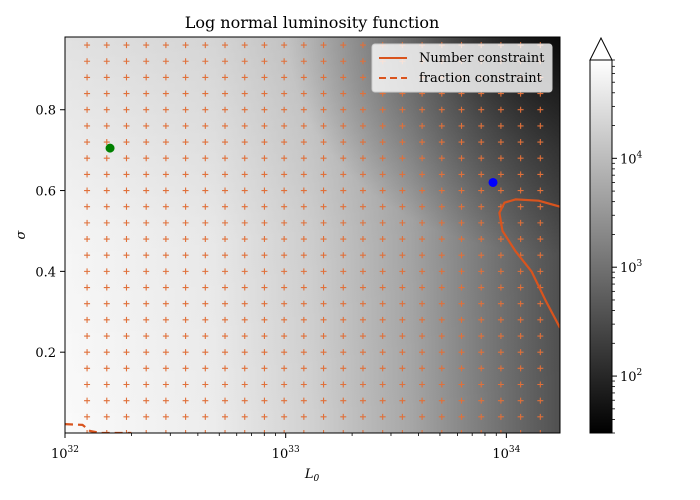 The height and width of the screenshot is (500, 700). Describe the element at coordinates (98, 428) in the screenshot. I see `fraction-constraint-curve` at that location.